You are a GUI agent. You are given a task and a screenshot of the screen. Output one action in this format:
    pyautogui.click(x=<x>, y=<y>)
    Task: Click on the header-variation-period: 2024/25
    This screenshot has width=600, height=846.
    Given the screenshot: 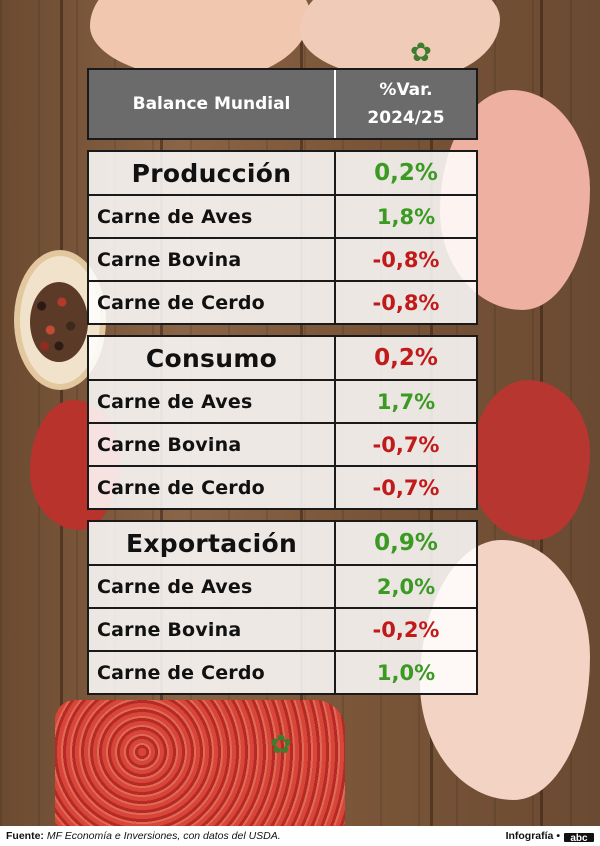 What is the action you would take?
    pyautogui.click(x=406, y=118)
    